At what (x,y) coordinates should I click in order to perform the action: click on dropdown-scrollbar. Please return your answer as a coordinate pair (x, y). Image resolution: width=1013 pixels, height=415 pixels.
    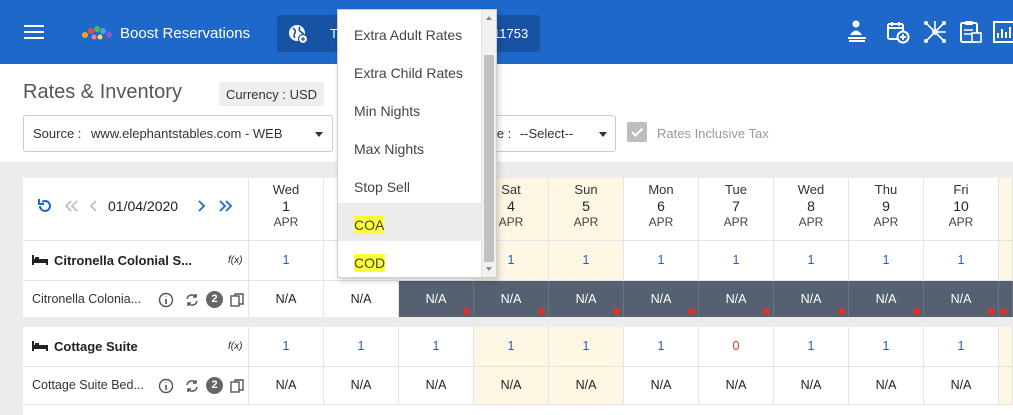
    Looking at the image, I should click on (488, 143).